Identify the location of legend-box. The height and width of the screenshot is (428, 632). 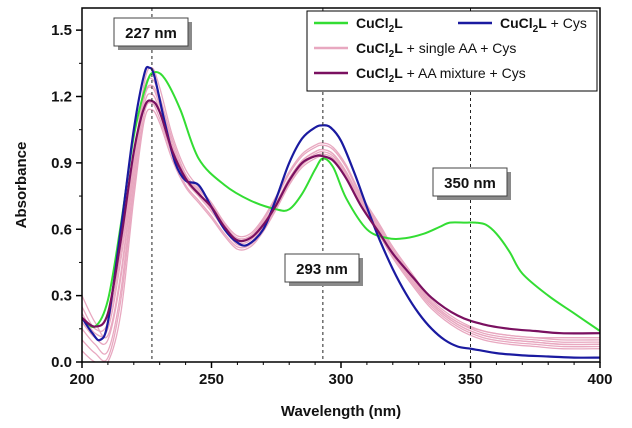
(452, 51).